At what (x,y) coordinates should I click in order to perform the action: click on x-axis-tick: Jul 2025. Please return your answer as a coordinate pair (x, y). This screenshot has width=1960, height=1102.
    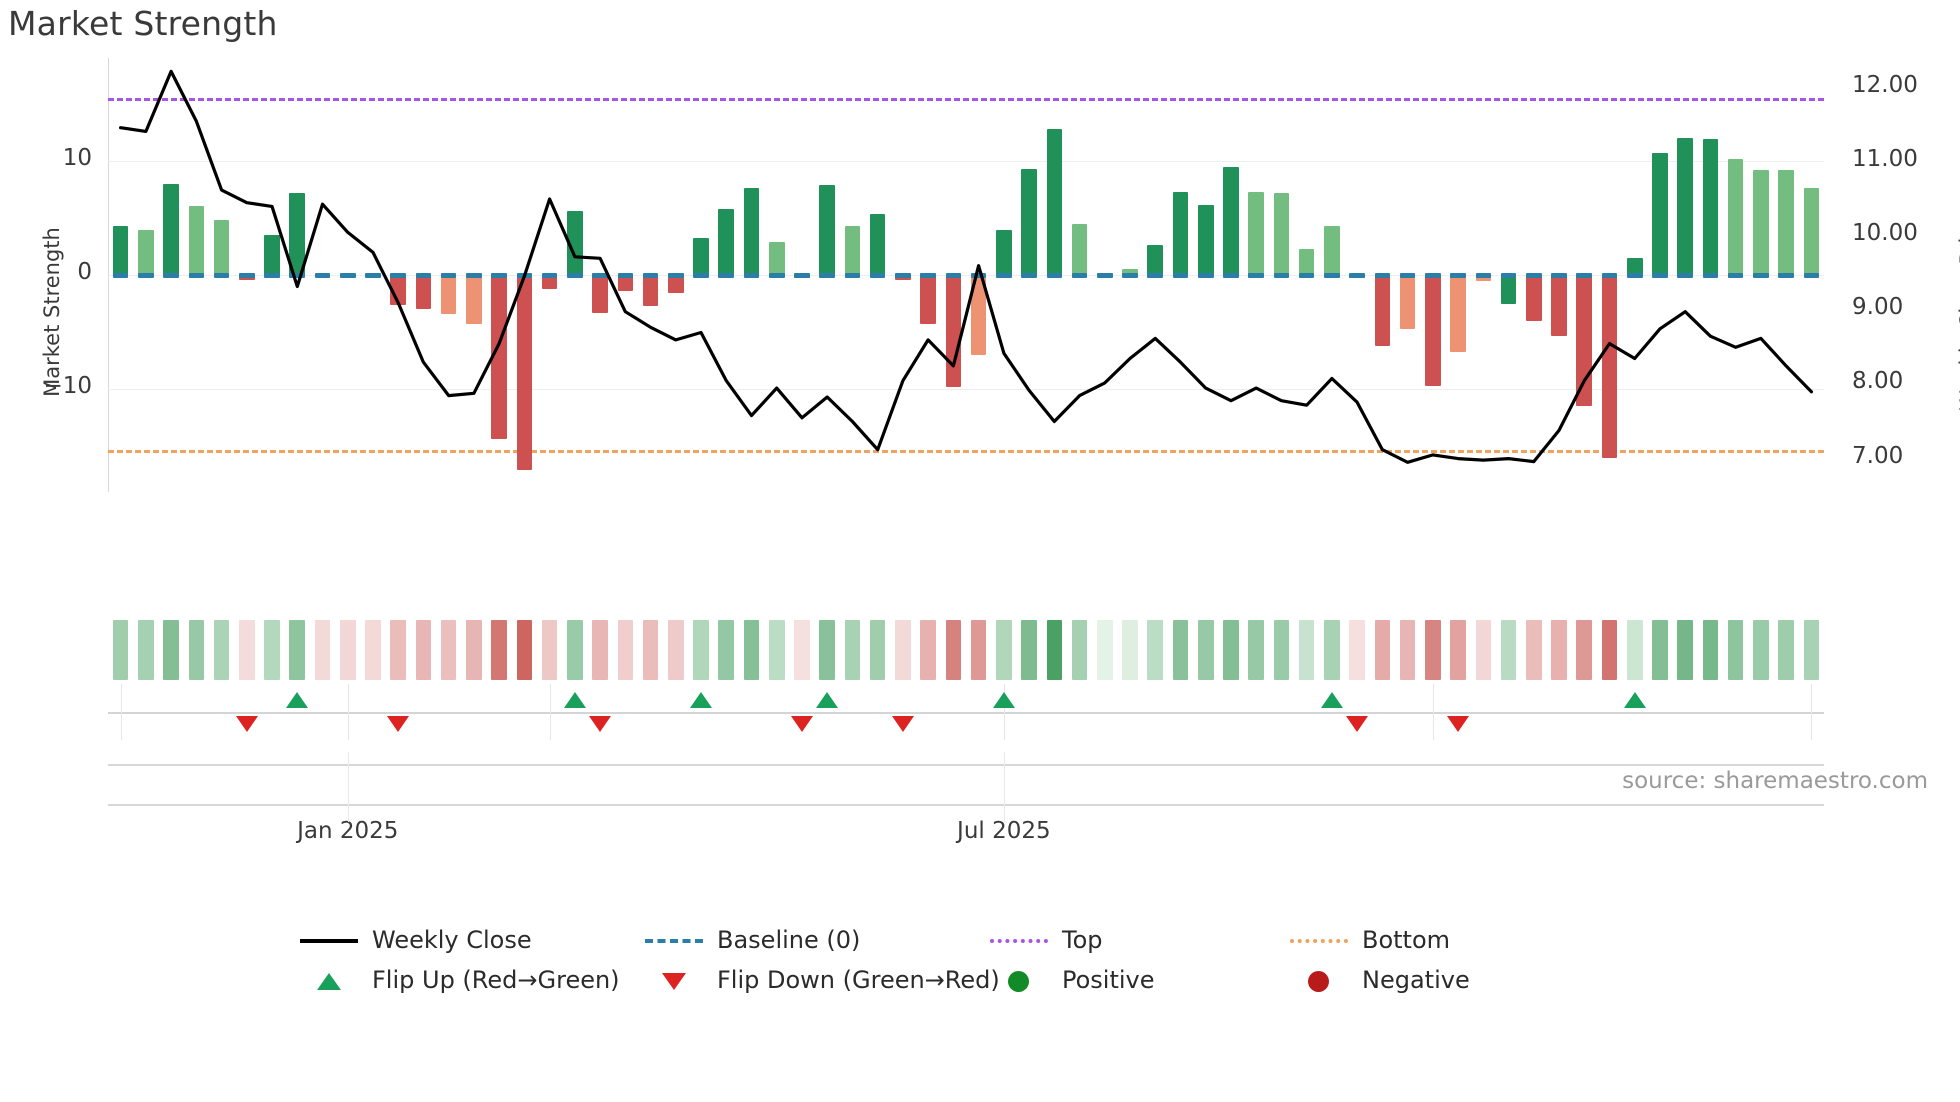
    Looking at the image, I should click on (1004, 831).